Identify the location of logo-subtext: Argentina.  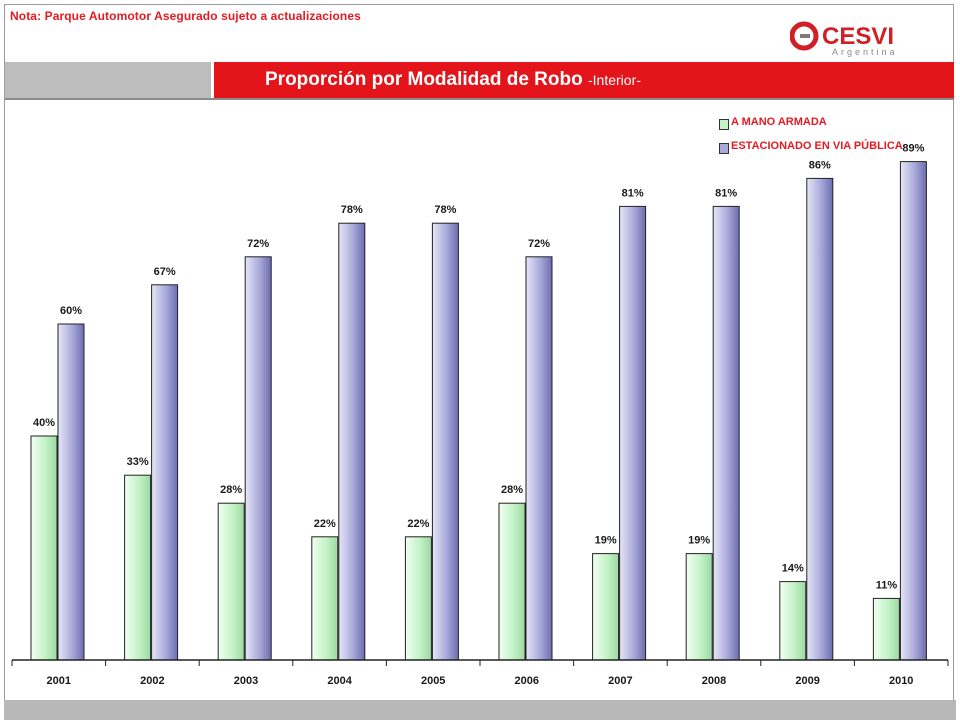
(865, 52).